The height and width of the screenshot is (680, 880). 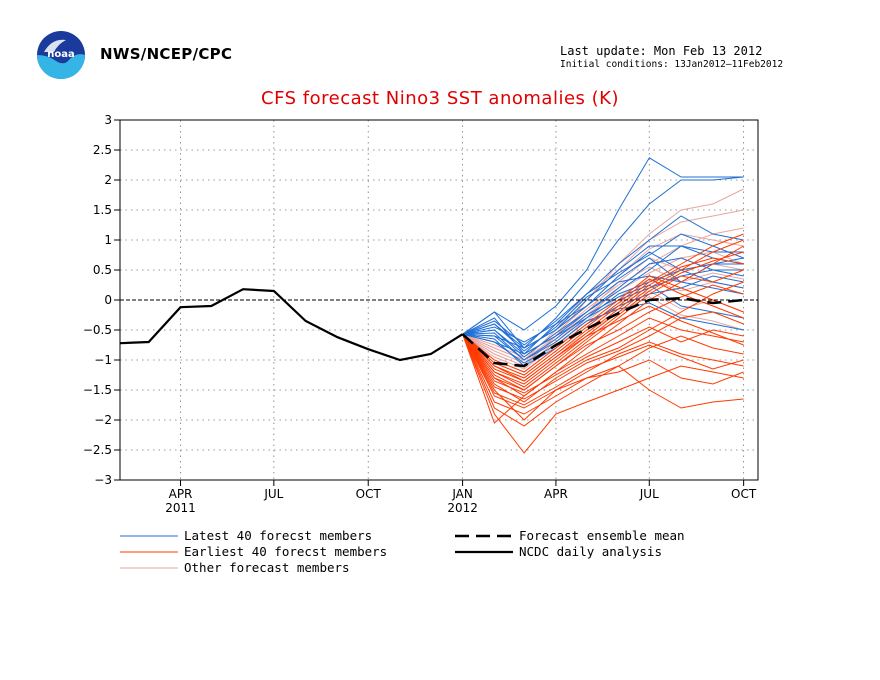 What do you see at coordinates (462, 508) in the screenshot?
I see `x-tick-year: 2012` at bounding box center [462, 508].